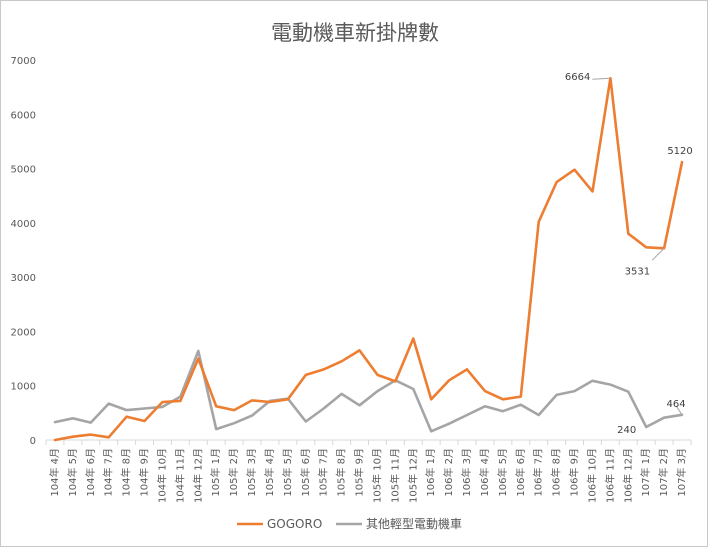 This screenshot has height=547, width=708. Describe the element at coordinates (591, 475) in the screenshot. I see `x-tick-label: 106年 10月` at that location.